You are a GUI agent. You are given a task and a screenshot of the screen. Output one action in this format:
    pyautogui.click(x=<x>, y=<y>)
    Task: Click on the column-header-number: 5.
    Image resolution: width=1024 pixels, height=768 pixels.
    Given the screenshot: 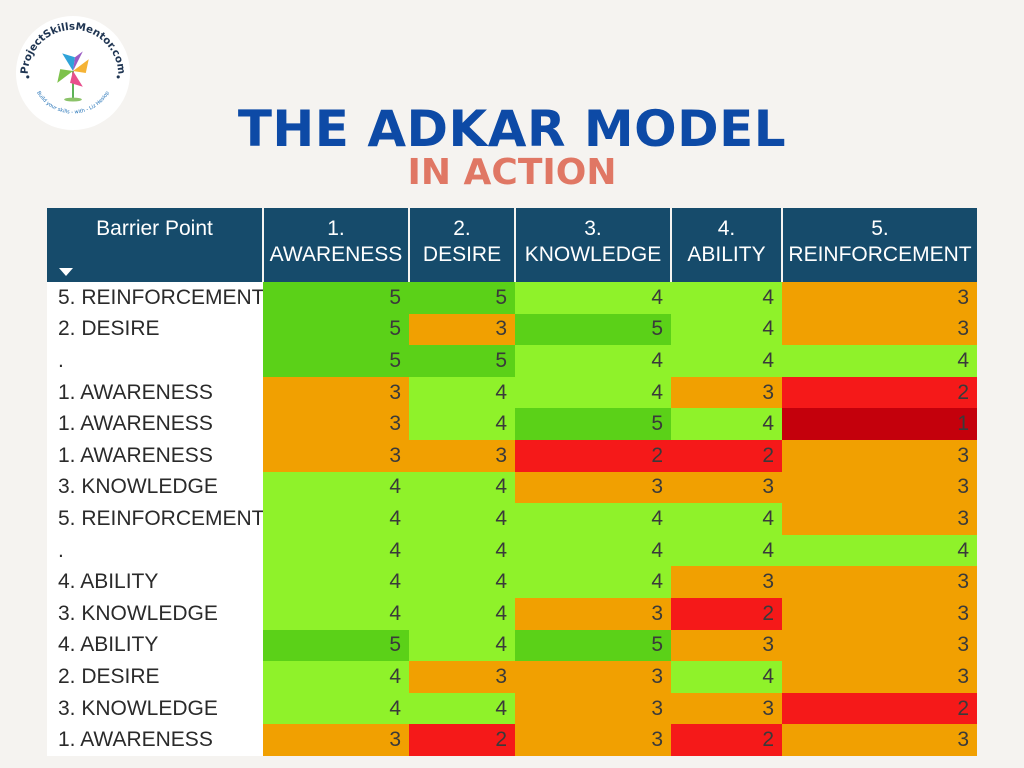 What is the action you would take?
    pyautogui.click(x=880, y=228)
    